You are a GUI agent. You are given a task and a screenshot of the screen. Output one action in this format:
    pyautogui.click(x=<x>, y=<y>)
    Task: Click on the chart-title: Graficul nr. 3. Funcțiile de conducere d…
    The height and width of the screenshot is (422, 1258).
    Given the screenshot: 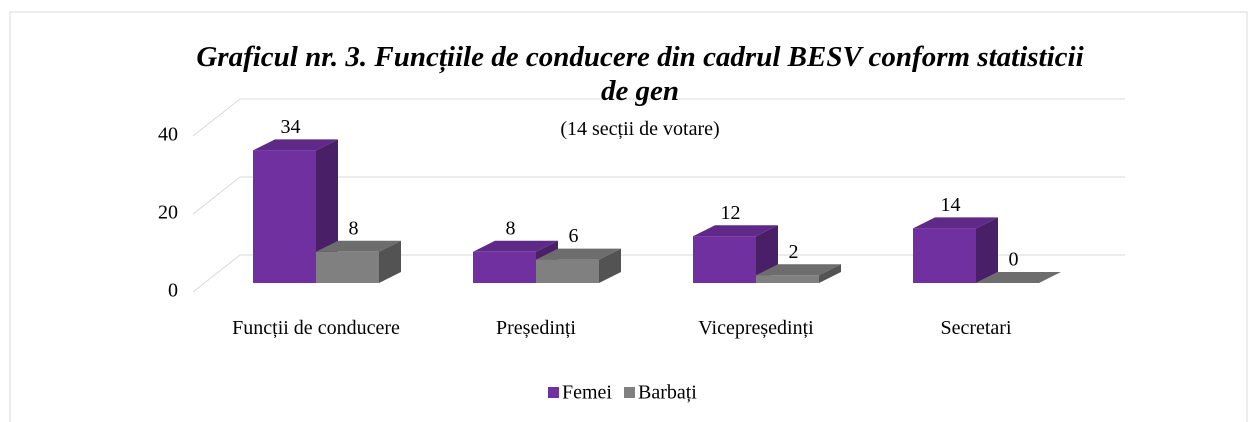 What is the action you would take?
    pyautogui.click(x=640, y=74)
    